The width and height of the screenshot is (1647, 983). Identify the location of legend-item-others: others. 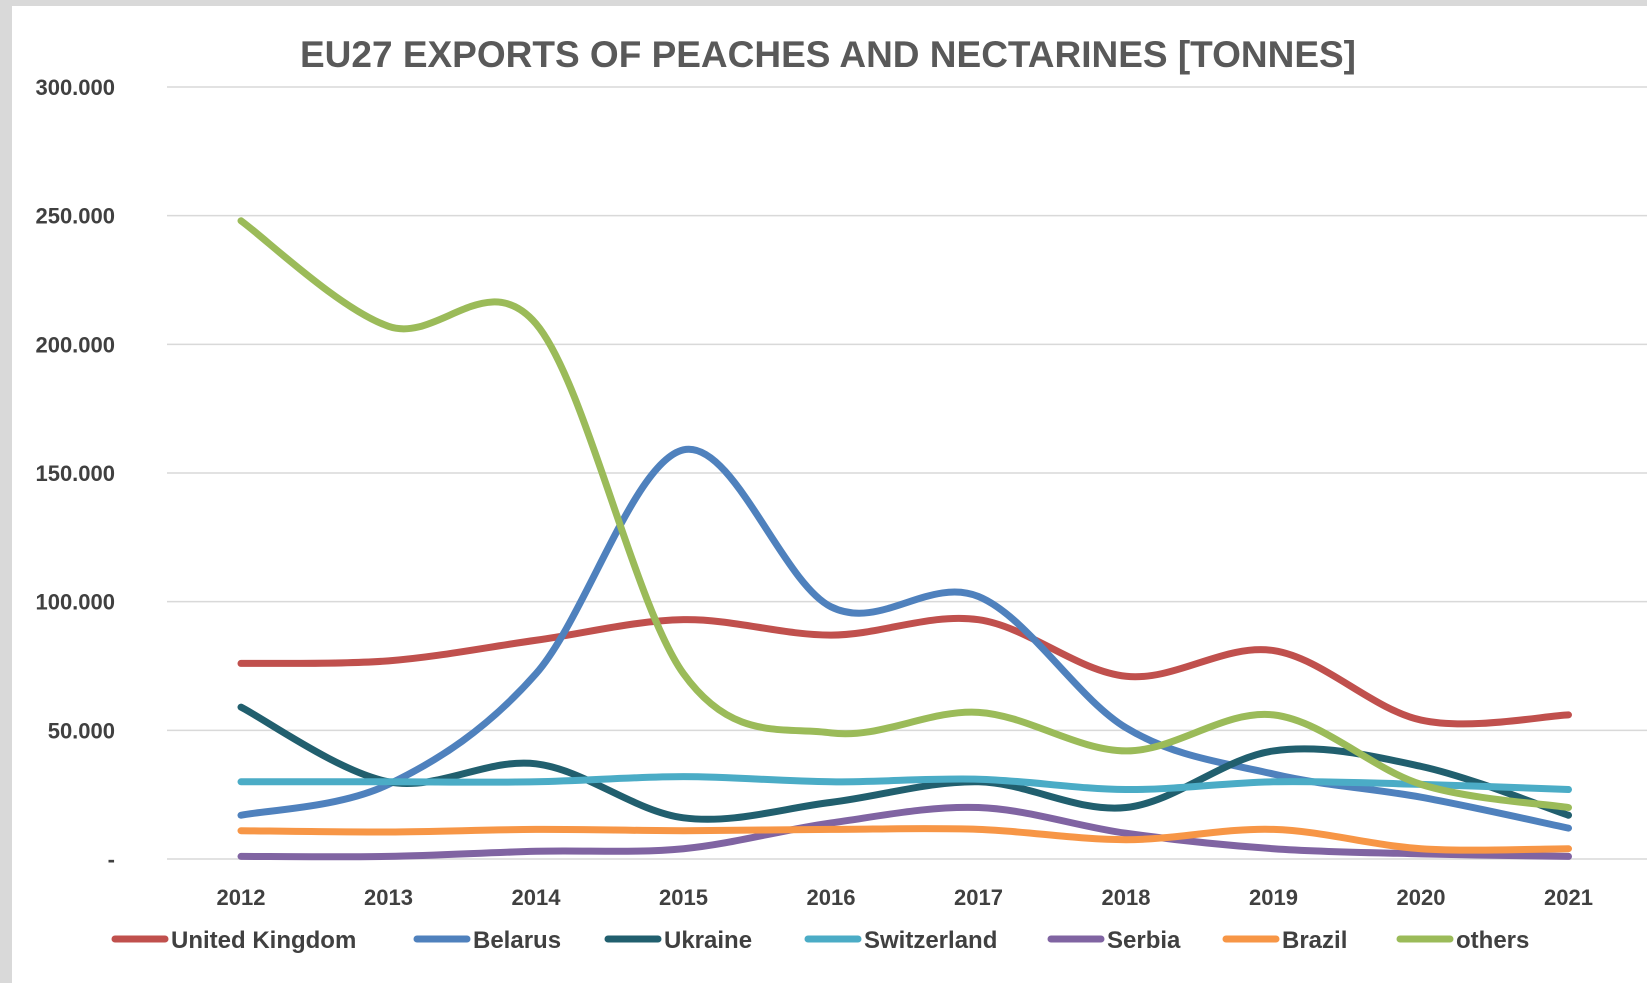
(1462, 940).